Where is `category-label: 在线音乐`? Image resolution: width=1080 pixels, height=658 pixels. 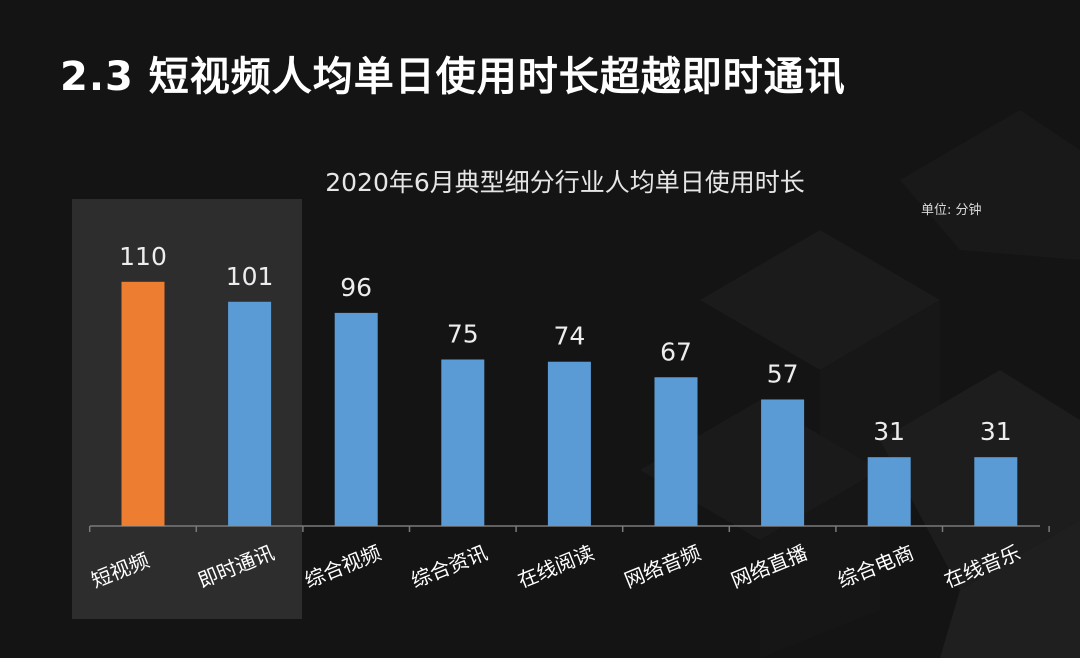 category-label: 在线音乐 is located at coordinates (982, 566).